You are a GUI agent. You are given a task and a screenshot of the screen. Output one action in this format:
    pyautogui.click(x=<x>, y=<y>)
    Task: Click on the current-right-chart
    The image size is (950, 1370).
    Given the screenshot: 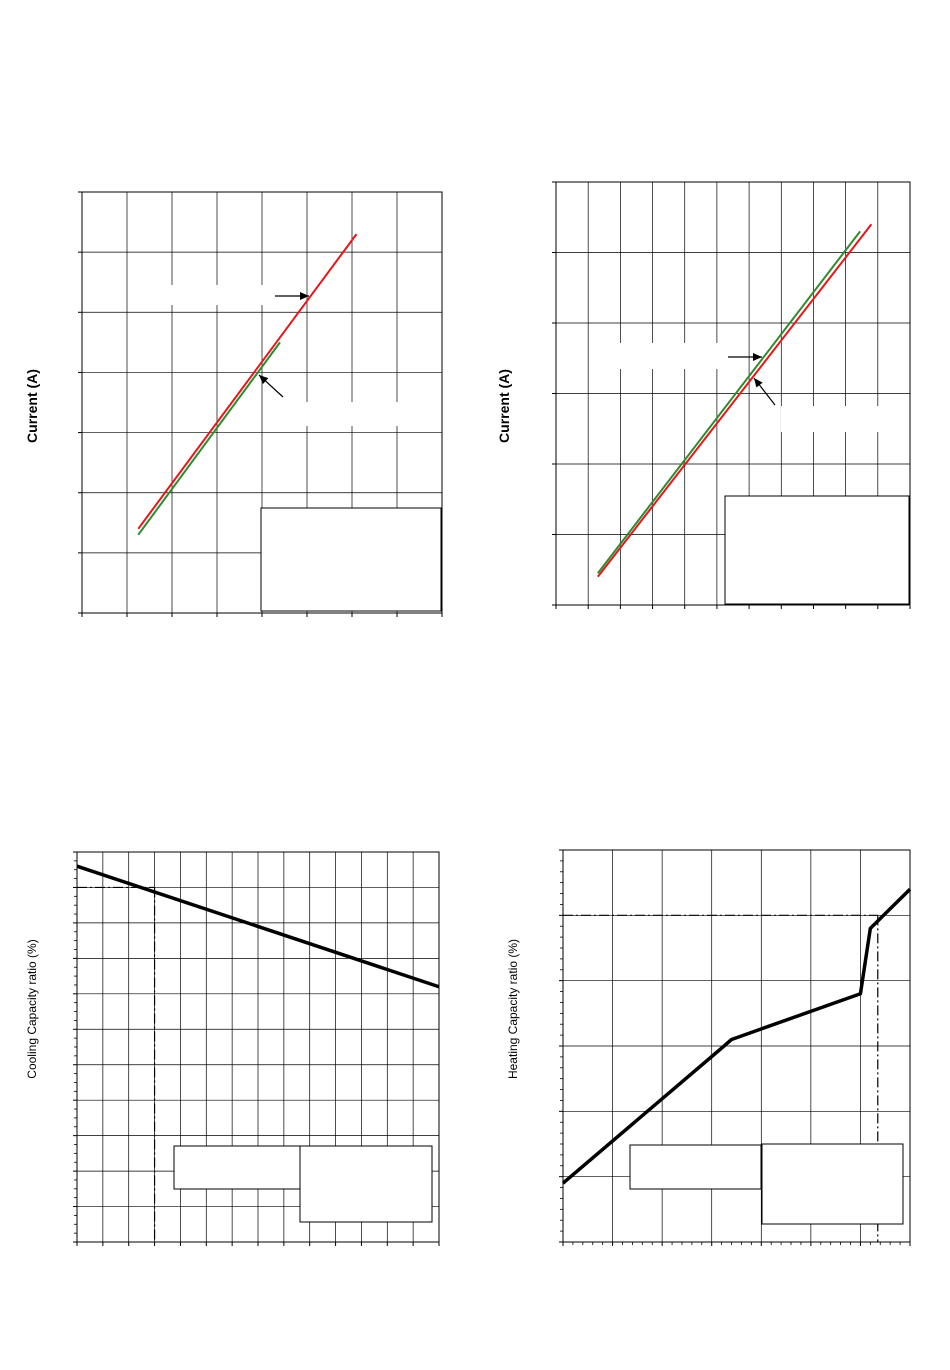 What is the action you would take?
    pyautogui.click(x=731, y=395)
    